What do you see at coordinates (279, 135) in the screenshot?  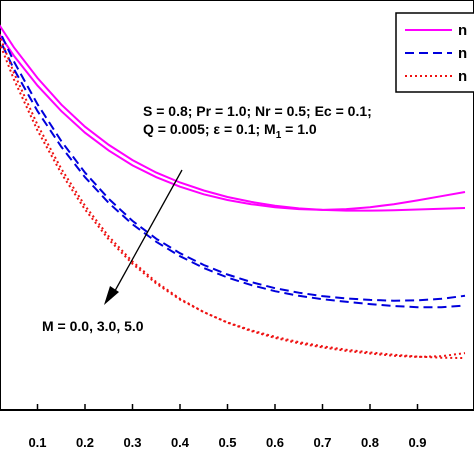 I see `params-line-2-sub: 1` at bounding box center [279, 135].